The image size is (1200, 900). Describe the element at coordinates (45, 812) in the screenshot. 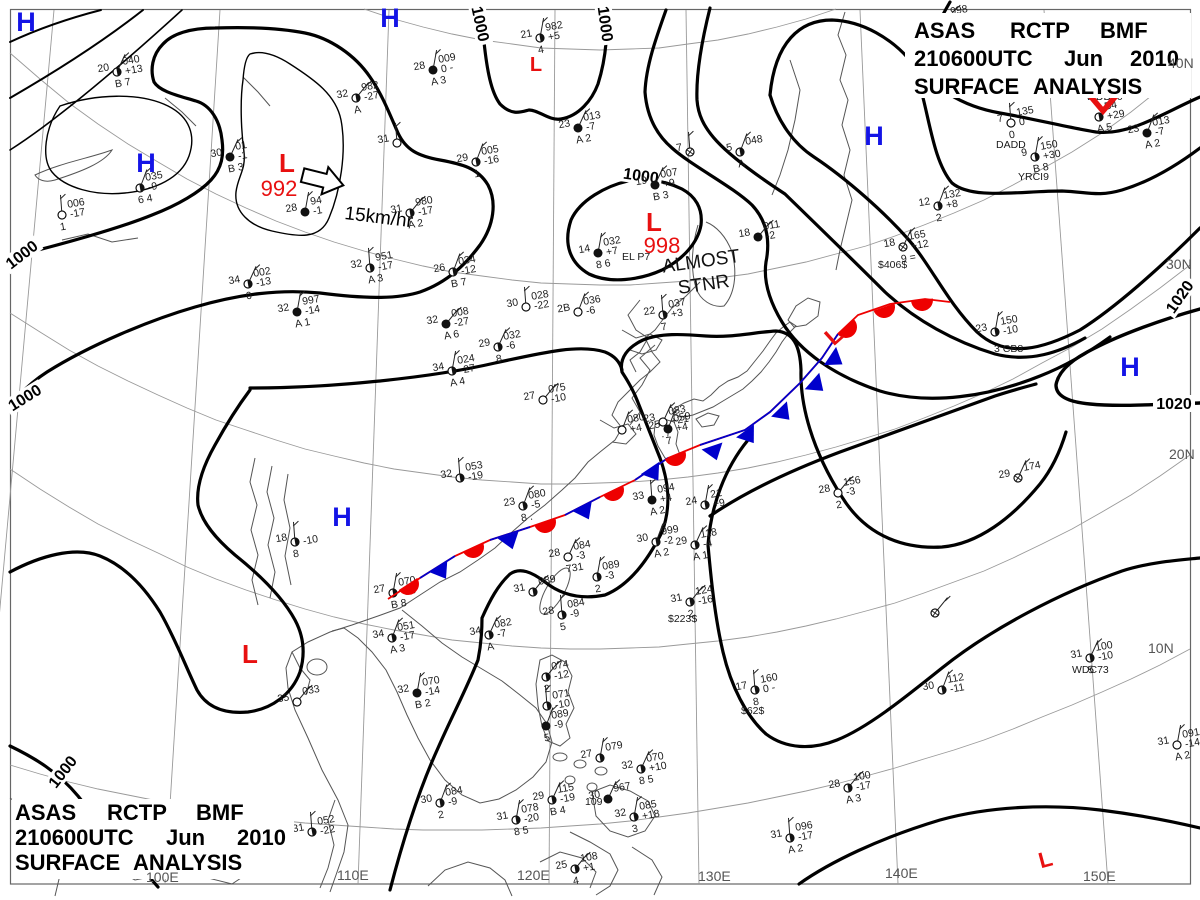

I see `svg-text: ASAS` at that location.